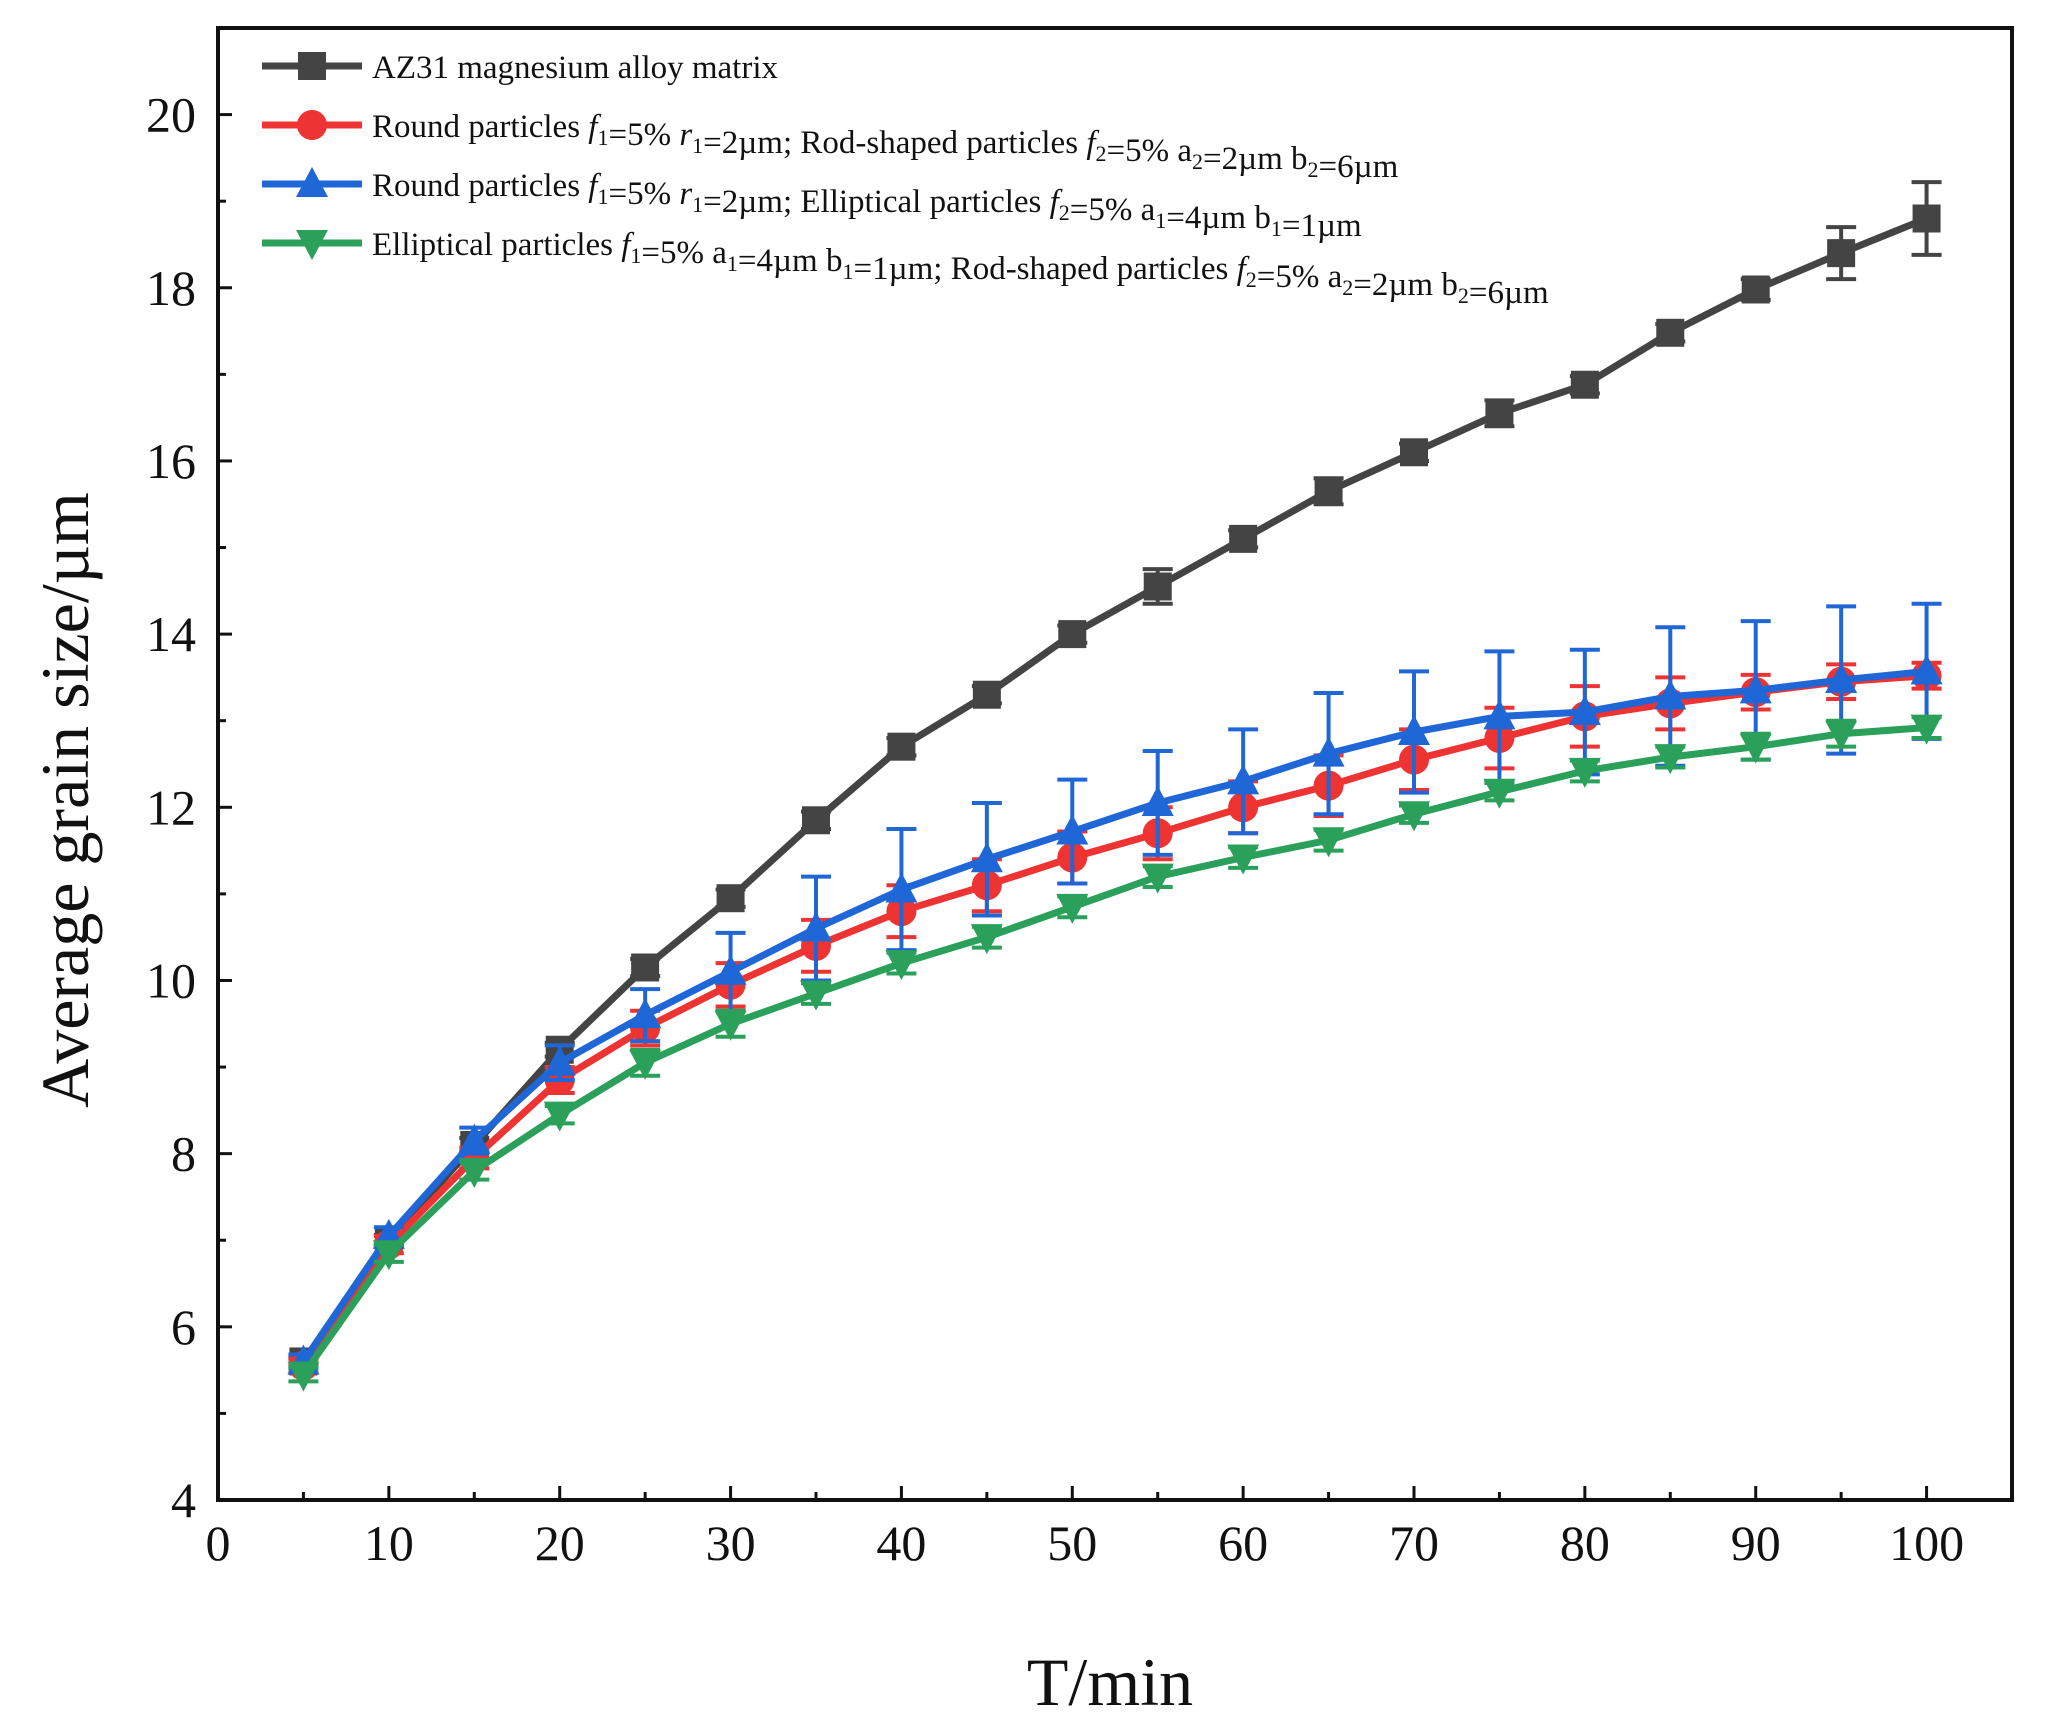 This screenshot has height=1731, width=2060. Describe the element at coordinates (171, 115) in the screenshot. I see `y-tick-label: 20` at that location.